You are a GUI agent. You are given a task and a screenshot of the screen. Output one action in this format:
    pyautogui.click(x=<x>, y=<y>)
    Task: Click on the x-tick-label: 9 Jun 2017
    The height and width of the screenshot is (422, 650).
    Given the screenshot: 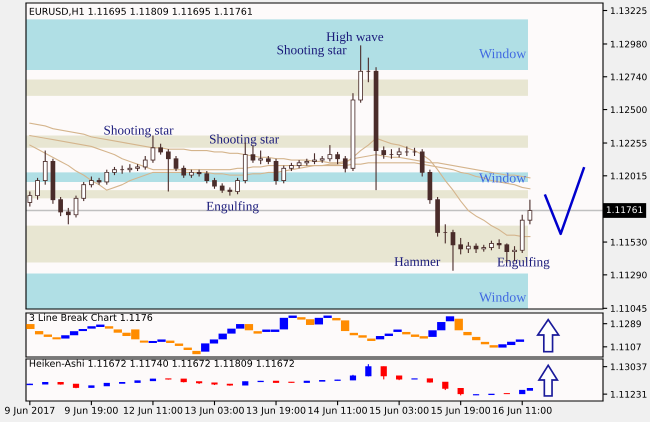 What is the action you would take?
    pyautogui.click(x=29, y=411)
    